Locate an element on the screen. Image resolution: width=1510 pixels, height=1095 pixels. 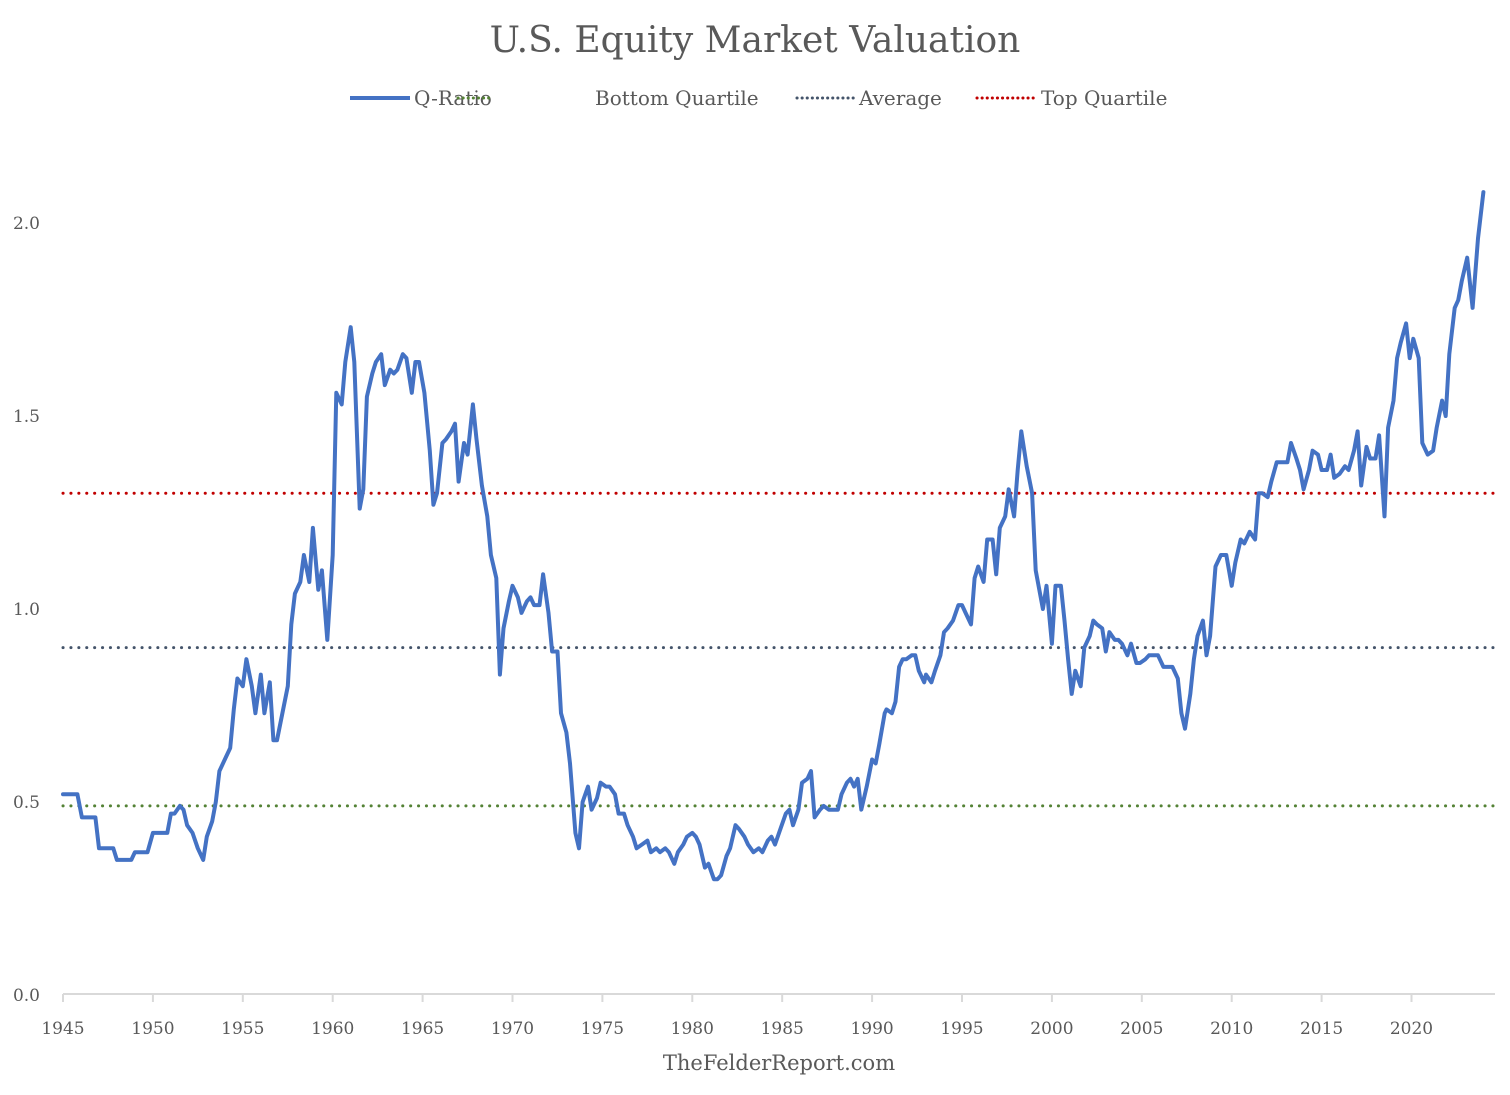
y-axis: 0.0 0.5 1.0 1.5 2.0 is located at coordinates (26, 610).